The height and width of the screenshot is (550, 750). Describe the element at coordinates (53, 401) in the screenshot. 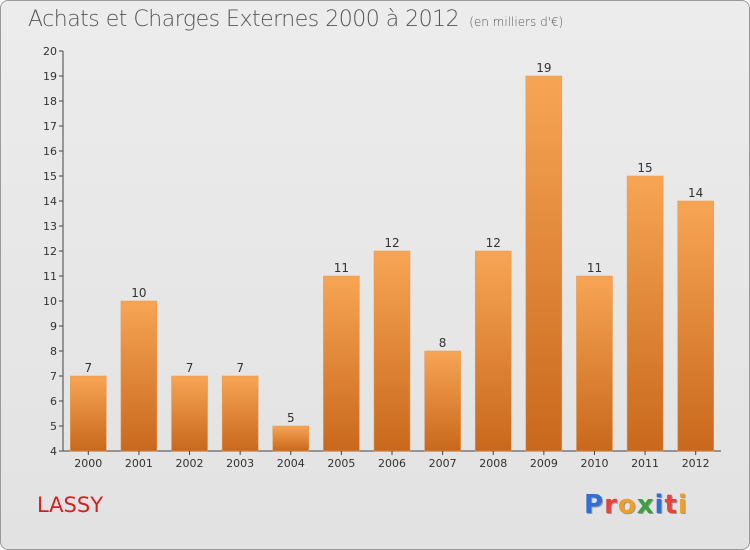

I see `y-tick-label: 6` at that location.